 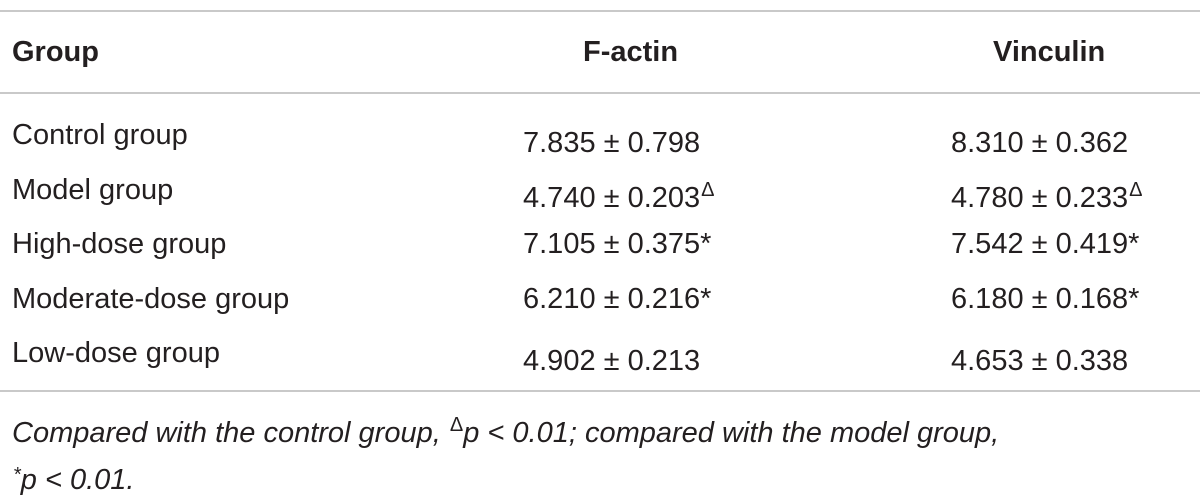 I want to click on cell-f-actin: 7.835 ± 0.798, so click(x=612, y=139).